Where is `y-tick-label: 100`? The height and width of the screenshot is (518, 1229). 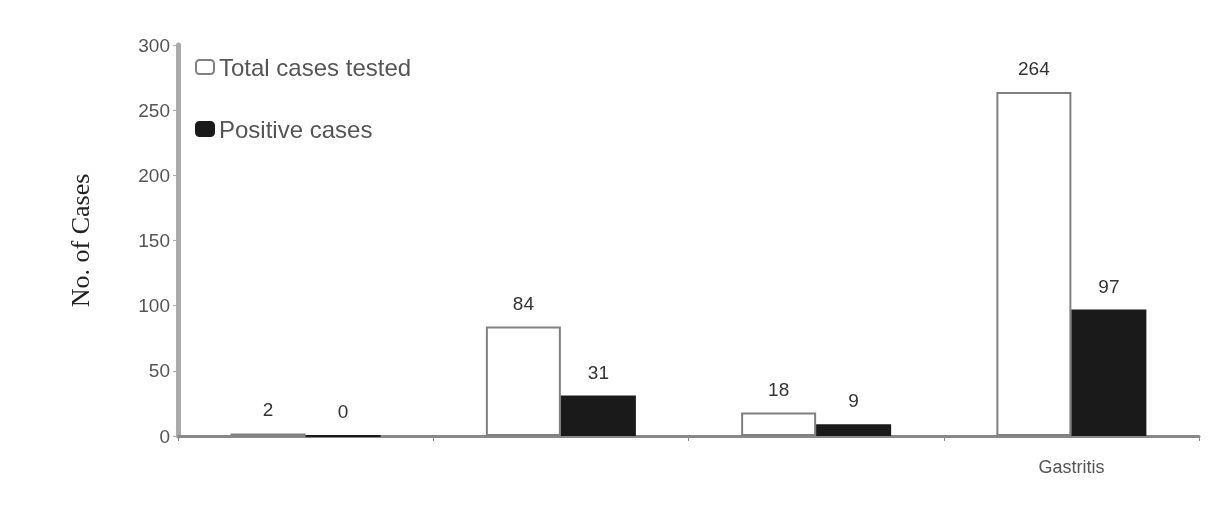
y-tick-label: 100 is located at coordinates (154, 306).